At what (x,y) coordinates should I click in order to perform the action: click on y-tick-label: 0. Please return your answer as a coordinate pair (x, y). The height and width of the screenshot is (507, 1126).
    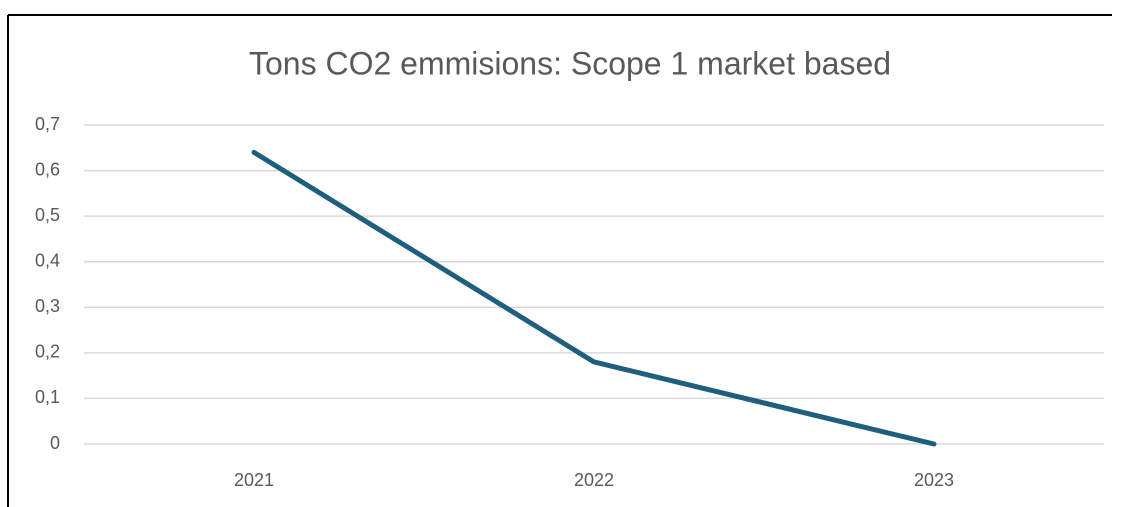
    Looking at the image, I should click on (55, 443).